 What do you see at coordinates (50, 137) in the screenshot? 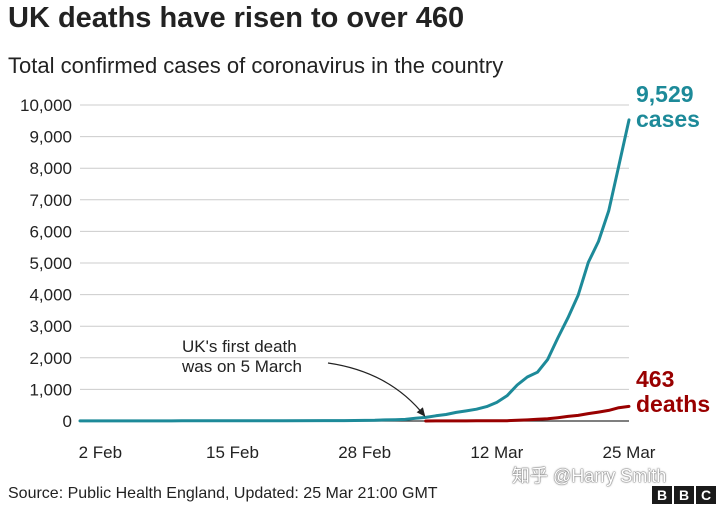
I see `y-tick-label: 9,000` at bounding box center [50, 137].